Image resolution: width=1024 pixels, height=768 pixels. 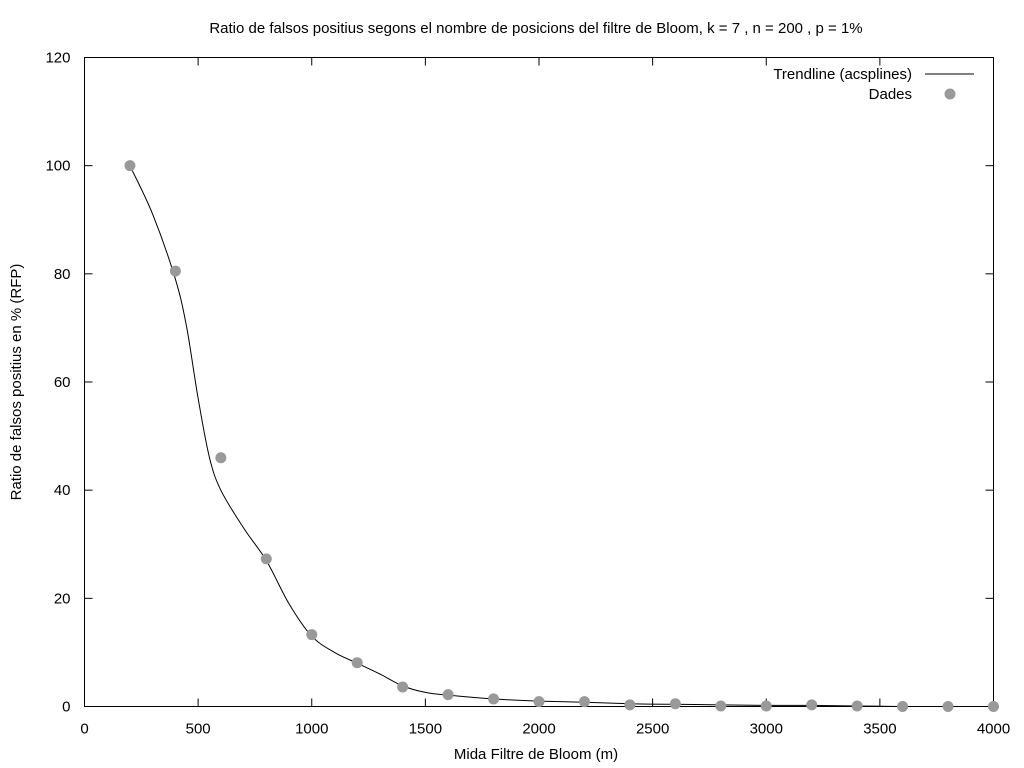 What do you see at coordinates (16, 382) in the screenshot?
I see `y-axis-label: Ratio de falsos positius en % (RFP)` at bounding box center [16, 382].